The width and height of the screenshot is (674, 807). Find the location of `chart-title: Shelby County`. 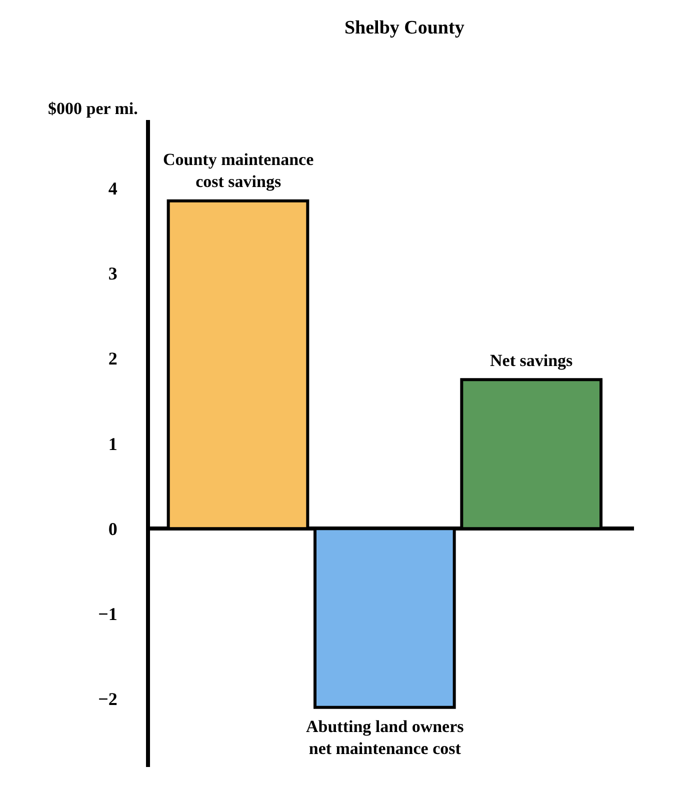

chart-title: Shelby County is located at coordinates (404, 27).